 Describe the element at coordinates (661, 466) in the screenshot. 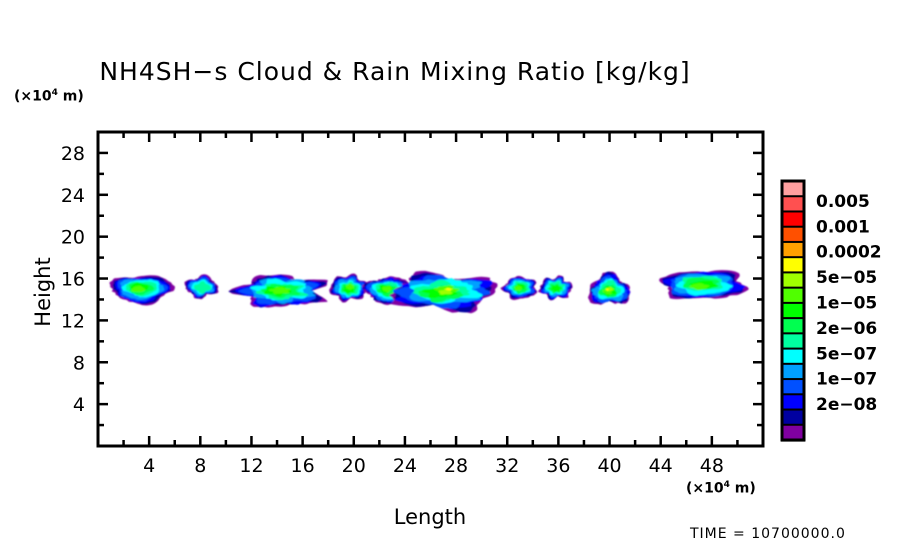

I see `x-tick-label: 44` at that location.